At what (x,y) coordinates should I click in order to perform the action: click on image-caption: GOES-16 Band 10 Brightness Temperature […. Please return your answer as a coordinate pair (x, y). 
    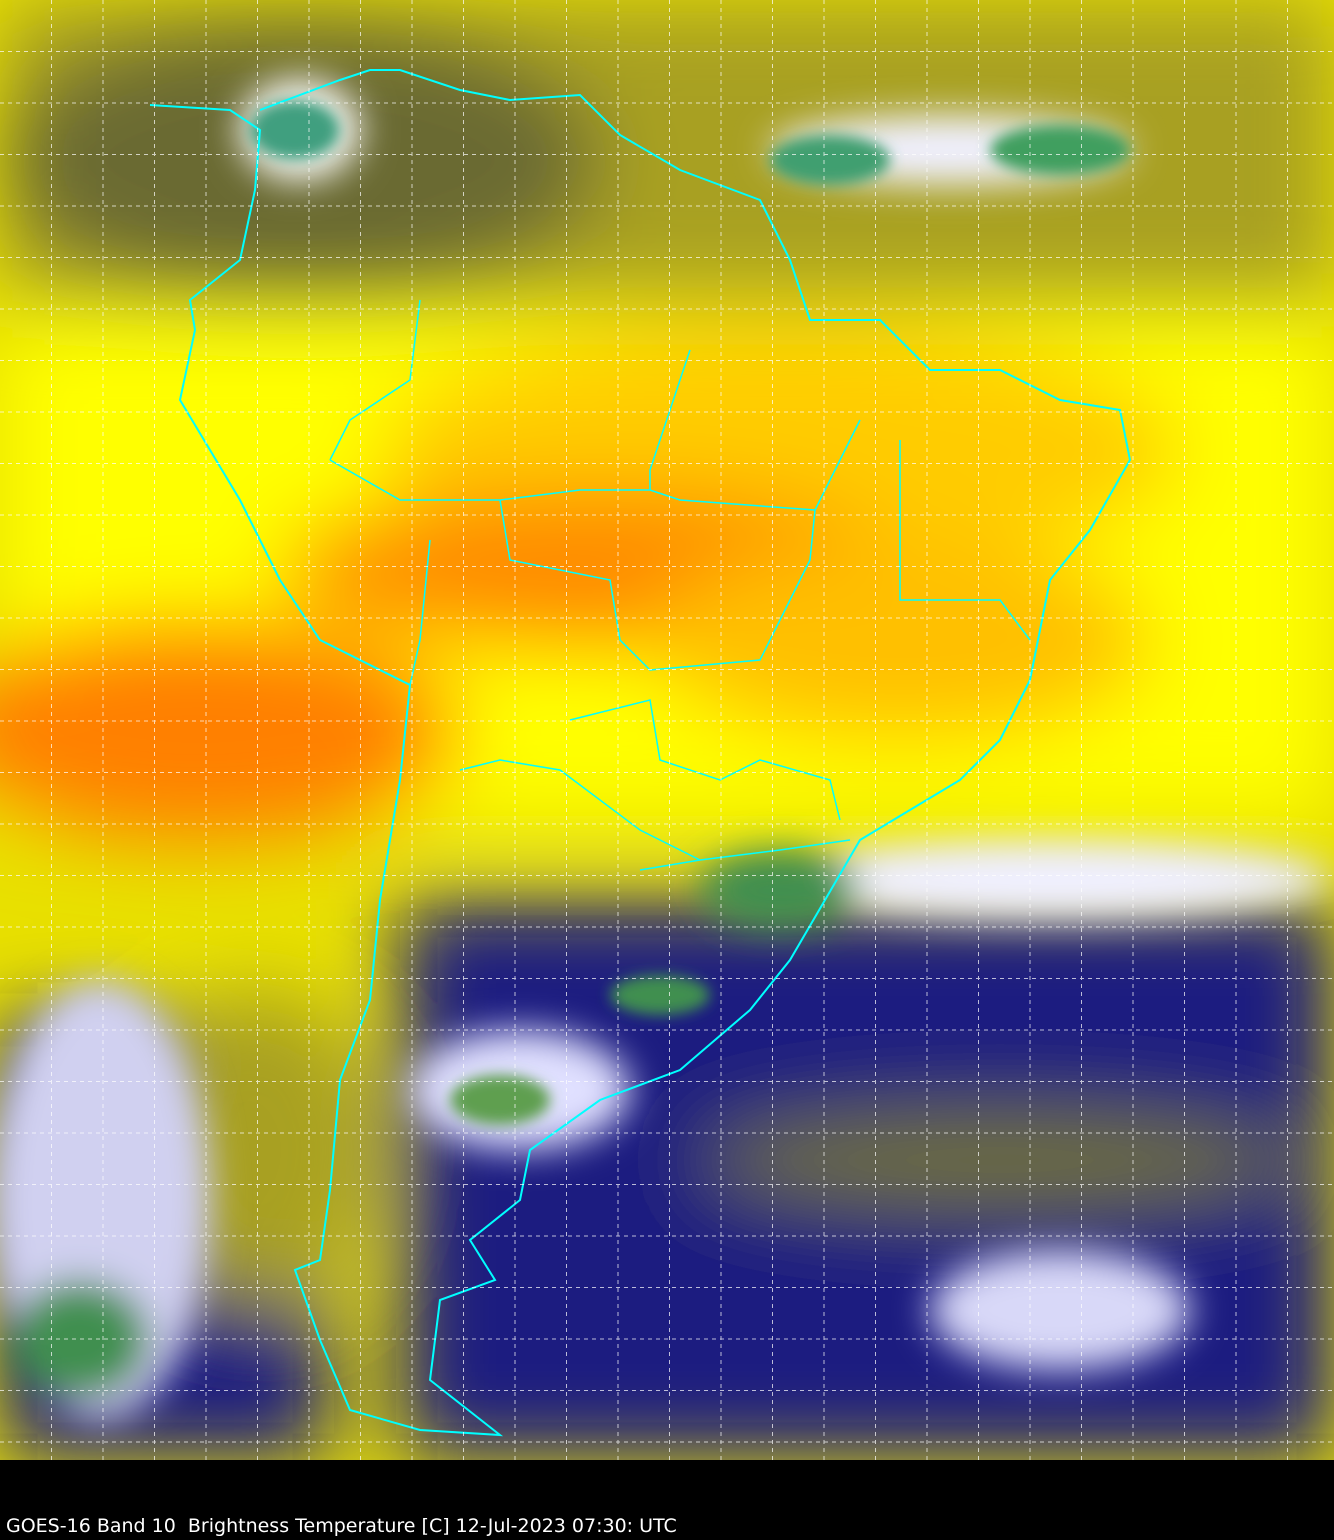
    Looking at the image, I should click on (341, 1526).